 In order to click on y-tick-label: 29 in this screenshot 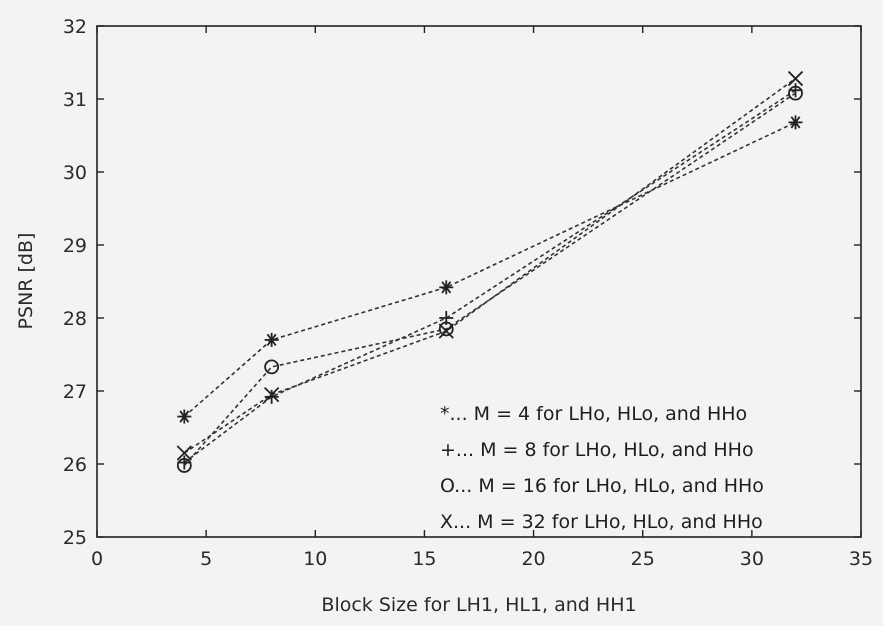, I will do `click(75, 246)`.